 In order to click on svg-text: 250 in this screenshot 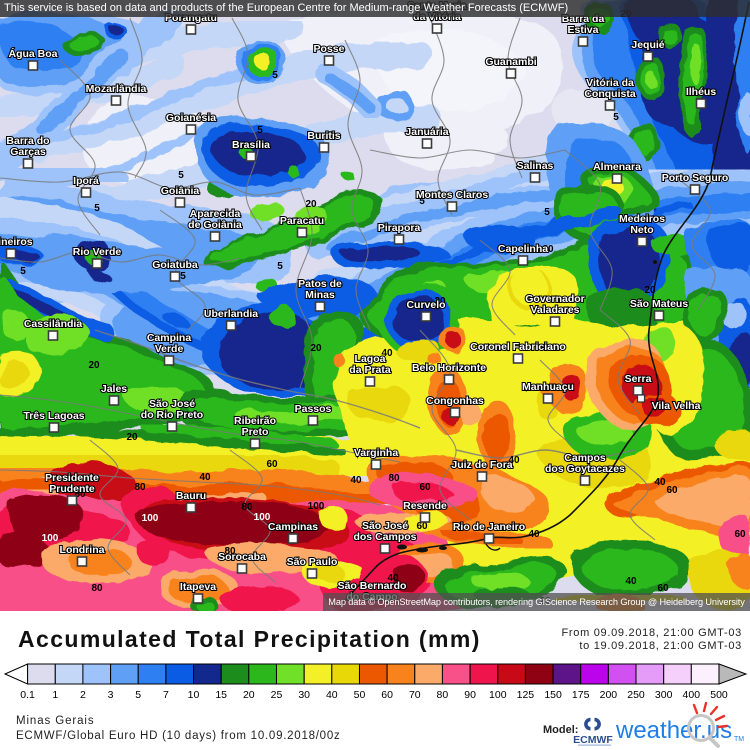, I will do `click(636, 695)`.